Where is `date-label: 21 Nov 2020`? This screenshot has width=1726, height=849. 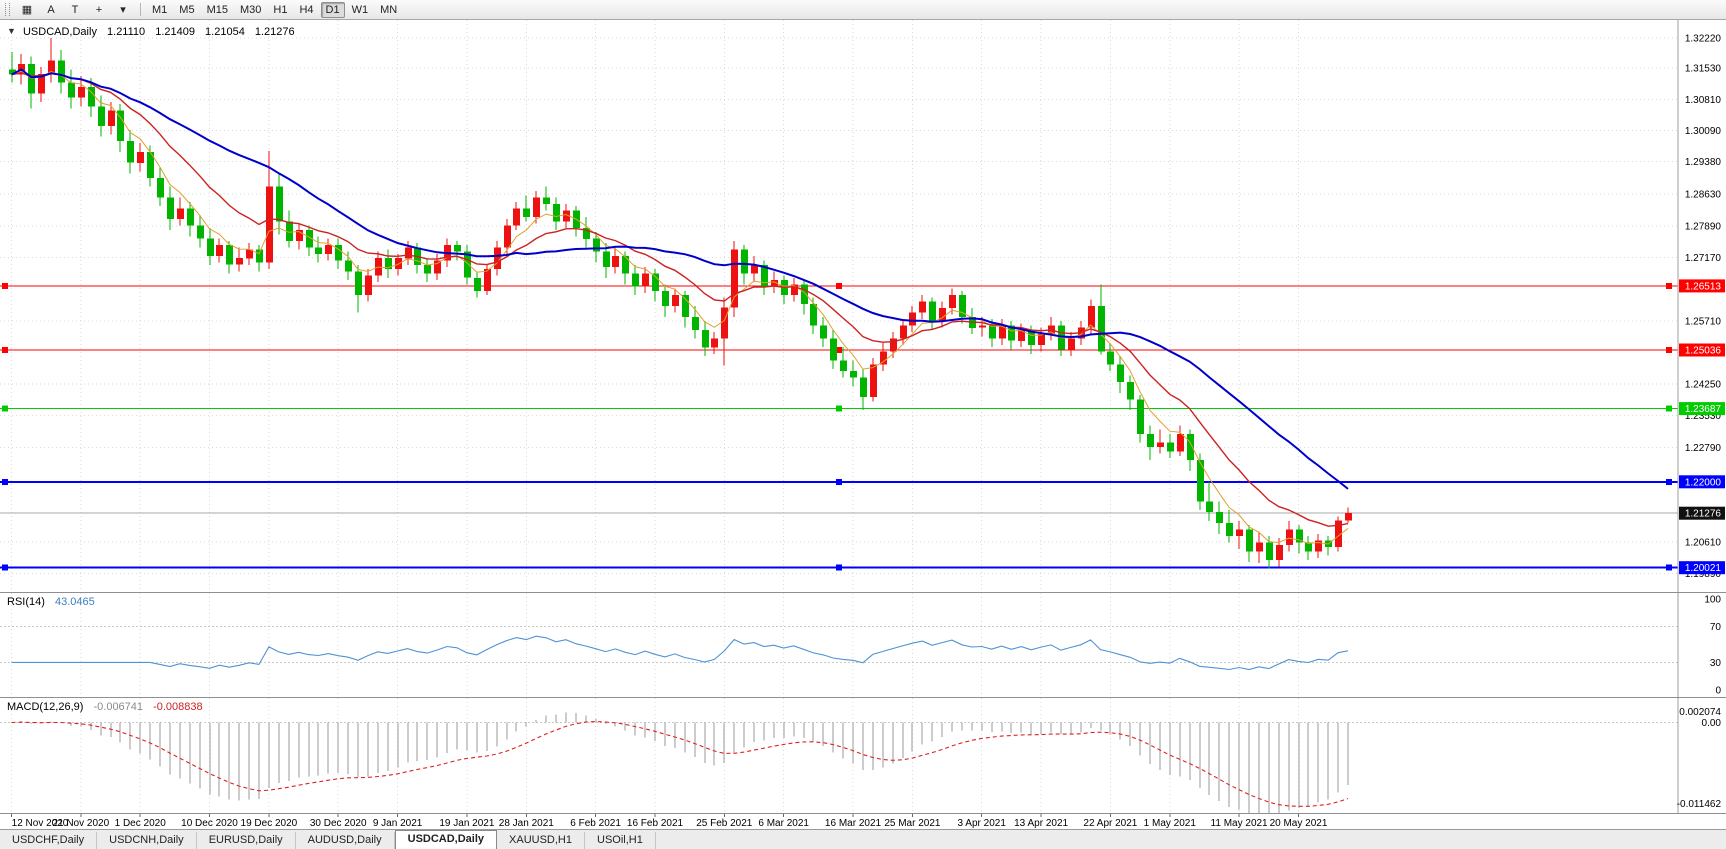 date-label: 21 Nov 2020 is located at coordinates (80, 823).